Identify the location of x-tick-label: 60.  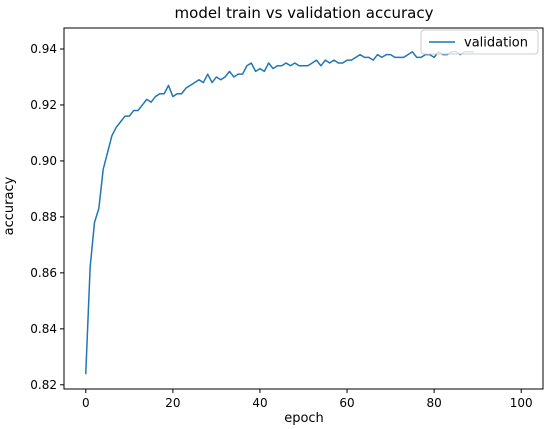
(346, 403).